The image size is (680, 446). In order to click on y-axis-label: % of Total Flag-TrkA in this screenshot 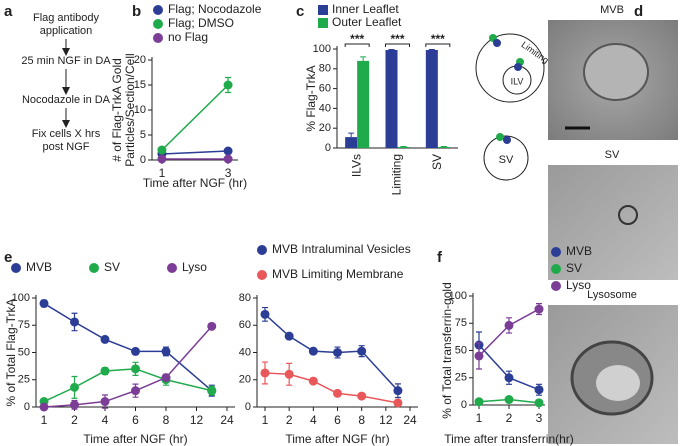, I will do `click(11, 352)`.